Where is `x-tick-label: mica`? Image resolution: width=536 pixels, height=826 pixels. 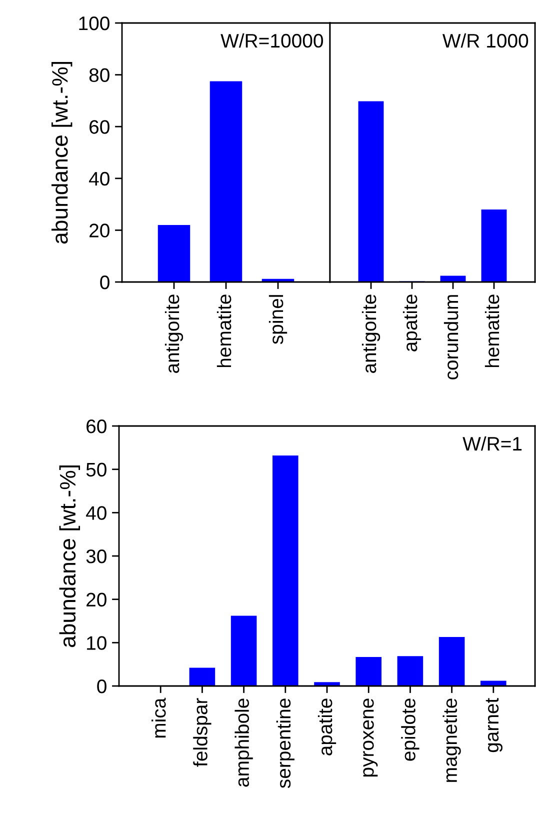 x-tick-label: mica is located at coordinates (159, 718).